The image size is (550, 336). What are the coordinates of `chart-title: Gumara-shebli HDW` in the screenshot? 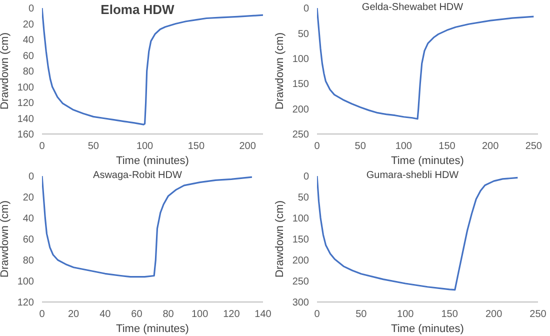 It's located at (412, 175).